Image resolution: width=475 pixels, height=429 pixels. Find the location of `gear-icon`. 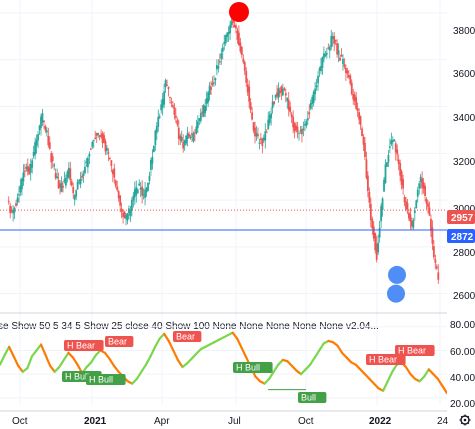

gear-icon is located at coordinates (465, 420).